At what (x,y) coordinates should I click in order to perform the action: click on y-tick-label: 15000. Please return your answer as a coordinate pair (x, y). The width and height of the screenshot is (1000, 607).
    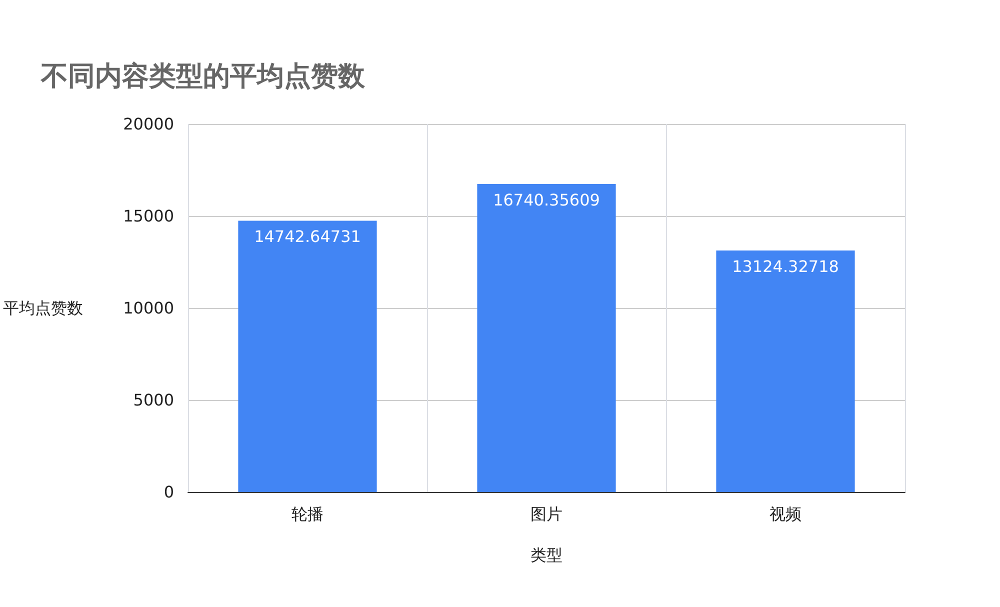
    Looking at the image, I should click on (148, 216).